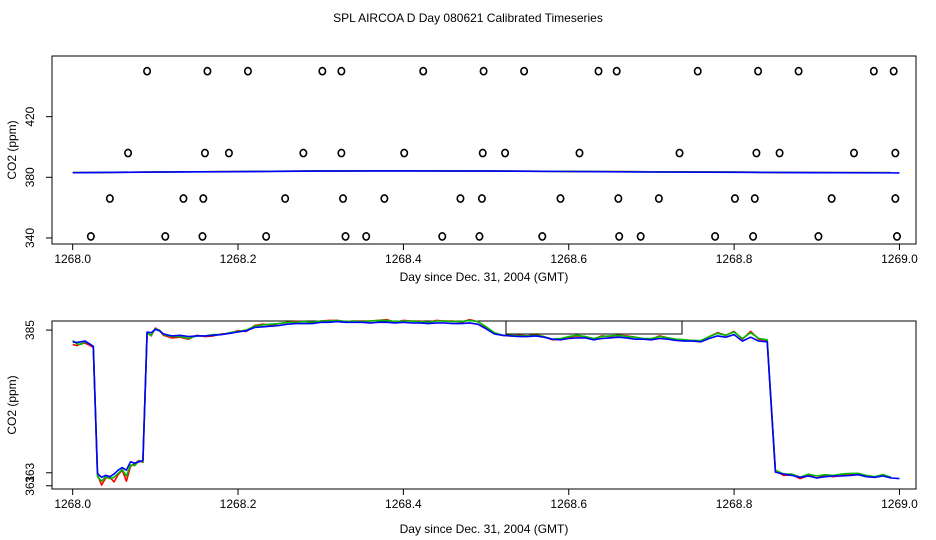  What do you see at coordinates (72, 504) in the screenshot?
I see `bottom-x-tick-label: 1268.0` at bounding box center [72, 504].